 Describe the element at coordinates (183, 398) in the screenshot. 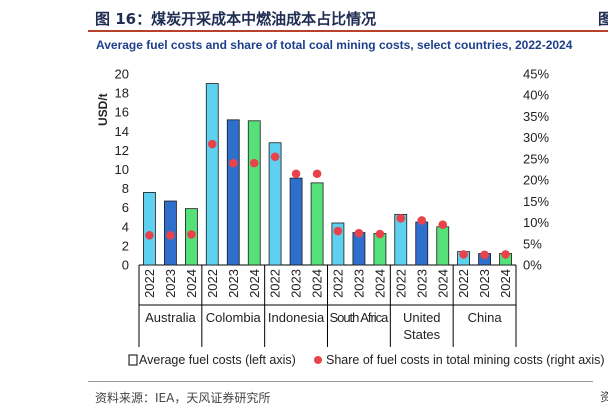

I see `source-note: 资料来源：IEA，天风证券研究所` at that location.